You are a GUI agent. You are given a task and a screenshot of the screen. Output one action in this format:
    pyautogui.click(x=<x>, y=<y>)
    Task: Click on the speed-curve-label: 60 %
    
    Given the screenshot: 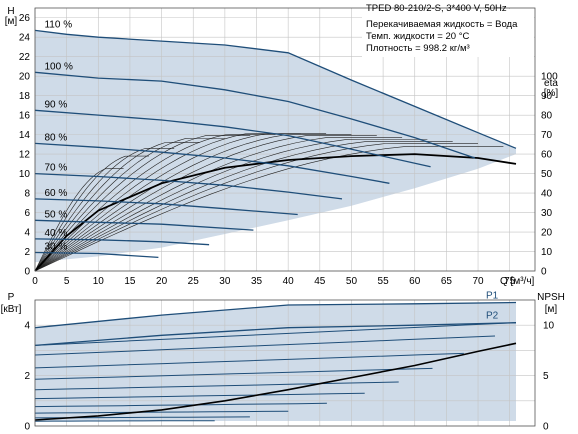 What is the action you would take?
    pyautogui.click(x=55, y=193)
    